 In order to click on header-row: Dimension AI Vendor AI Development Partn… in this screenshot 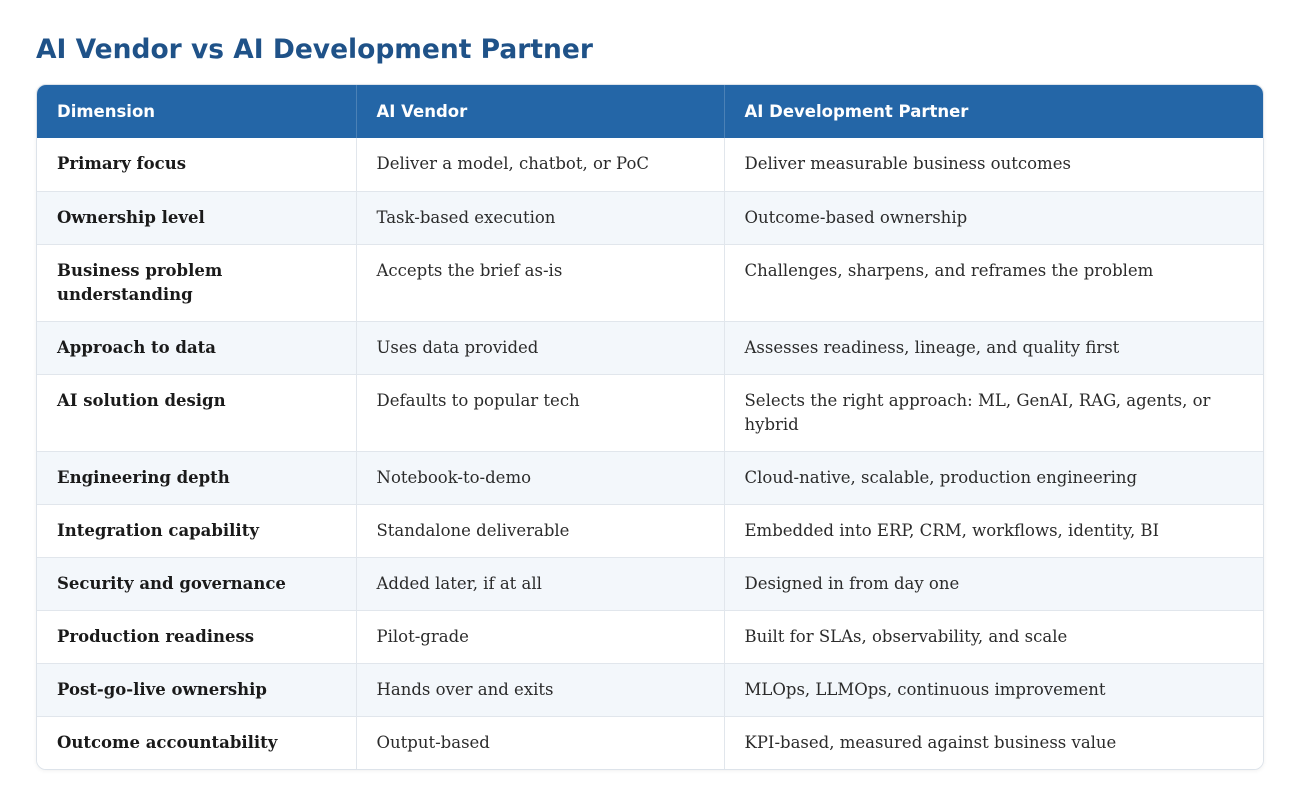, I will do `click(650, 111)`.